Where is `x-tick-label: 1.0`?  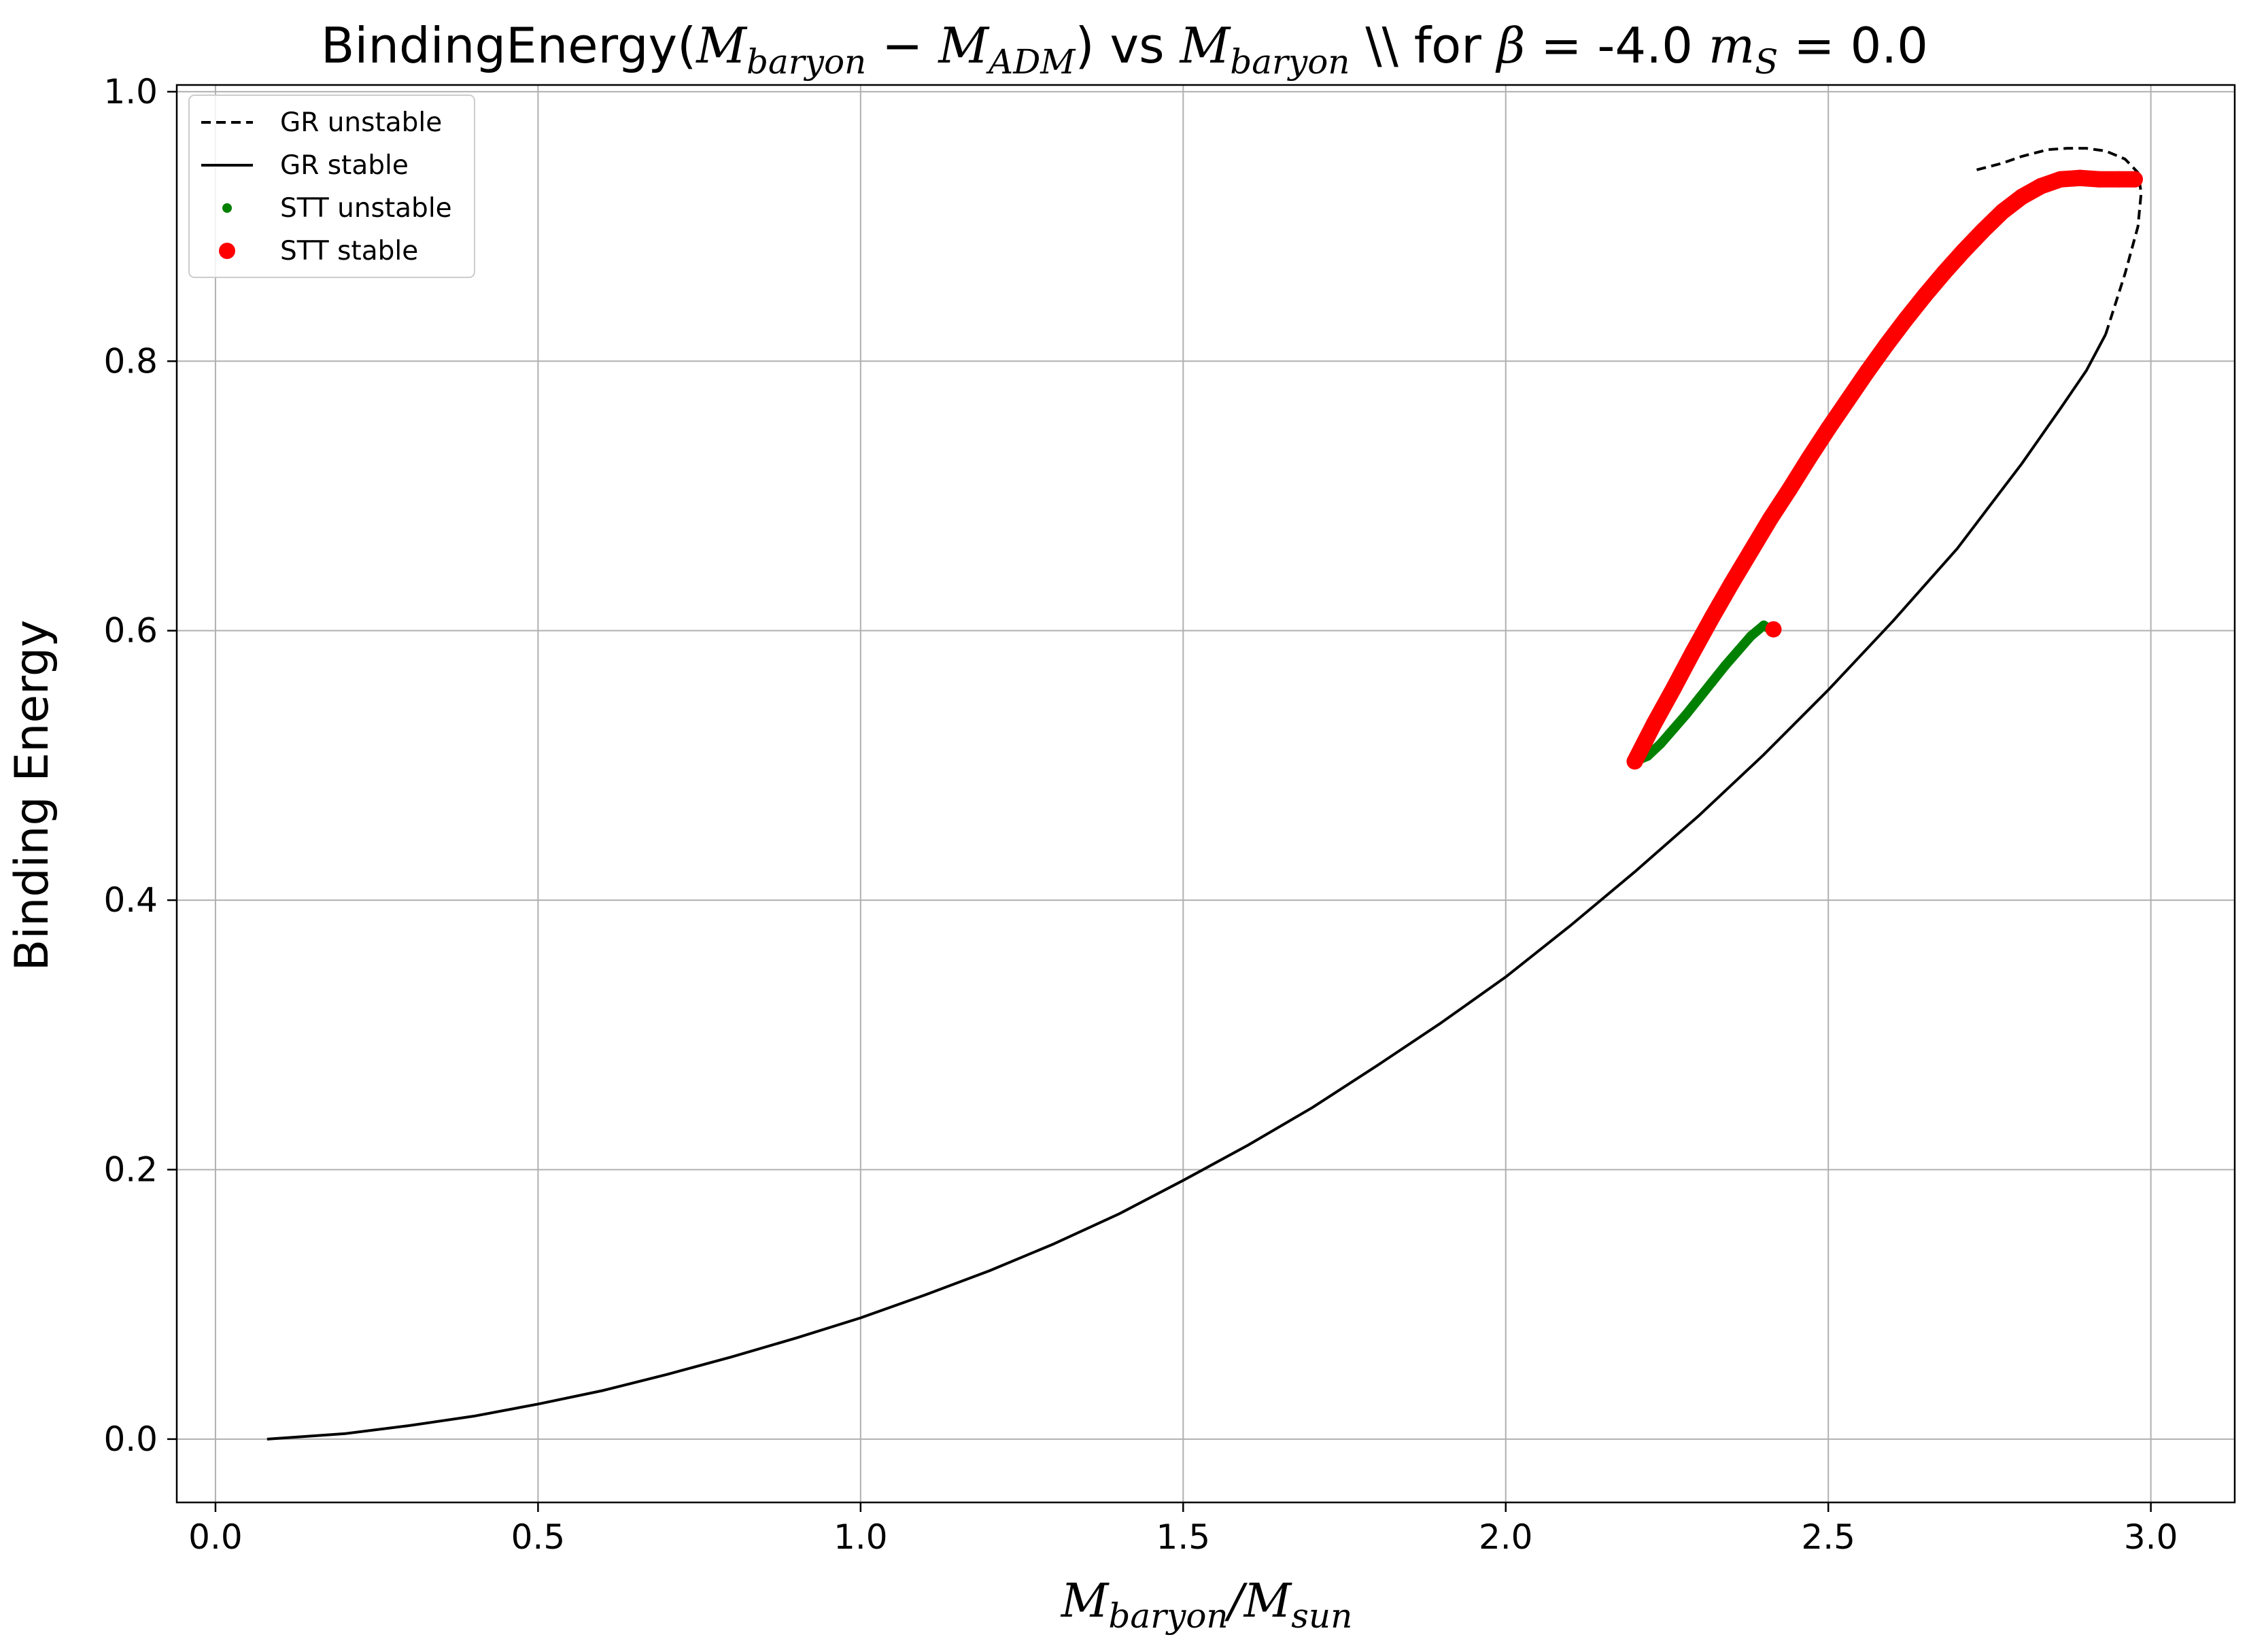 x-tick-label: 1.0 is located at coordinates (861, 1537).